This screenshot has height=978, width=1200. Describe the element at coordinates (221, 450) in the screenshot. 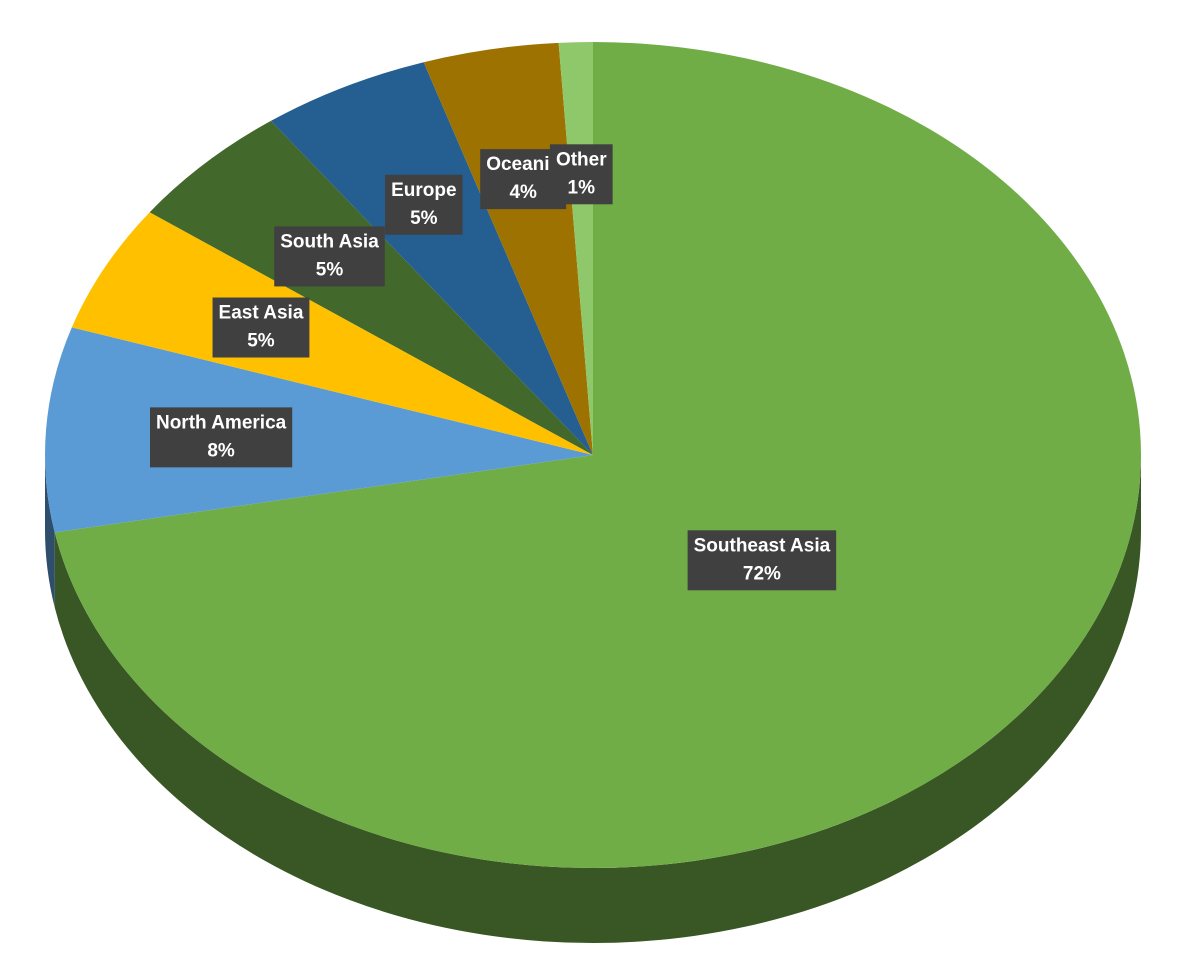

I see `label-value: 8%` at that location.